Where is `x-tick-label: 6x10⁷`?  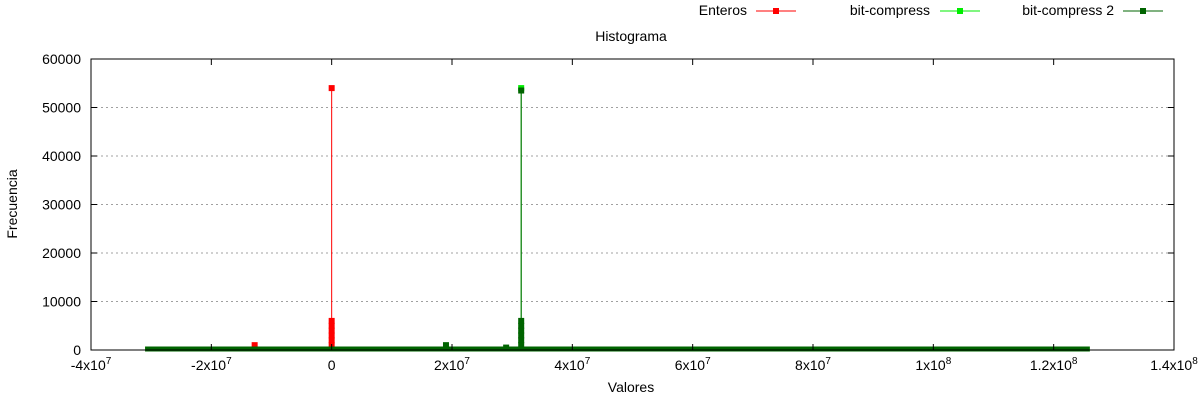 x-tick-label: 6x10⁷ is located at coordinates (693, 364).